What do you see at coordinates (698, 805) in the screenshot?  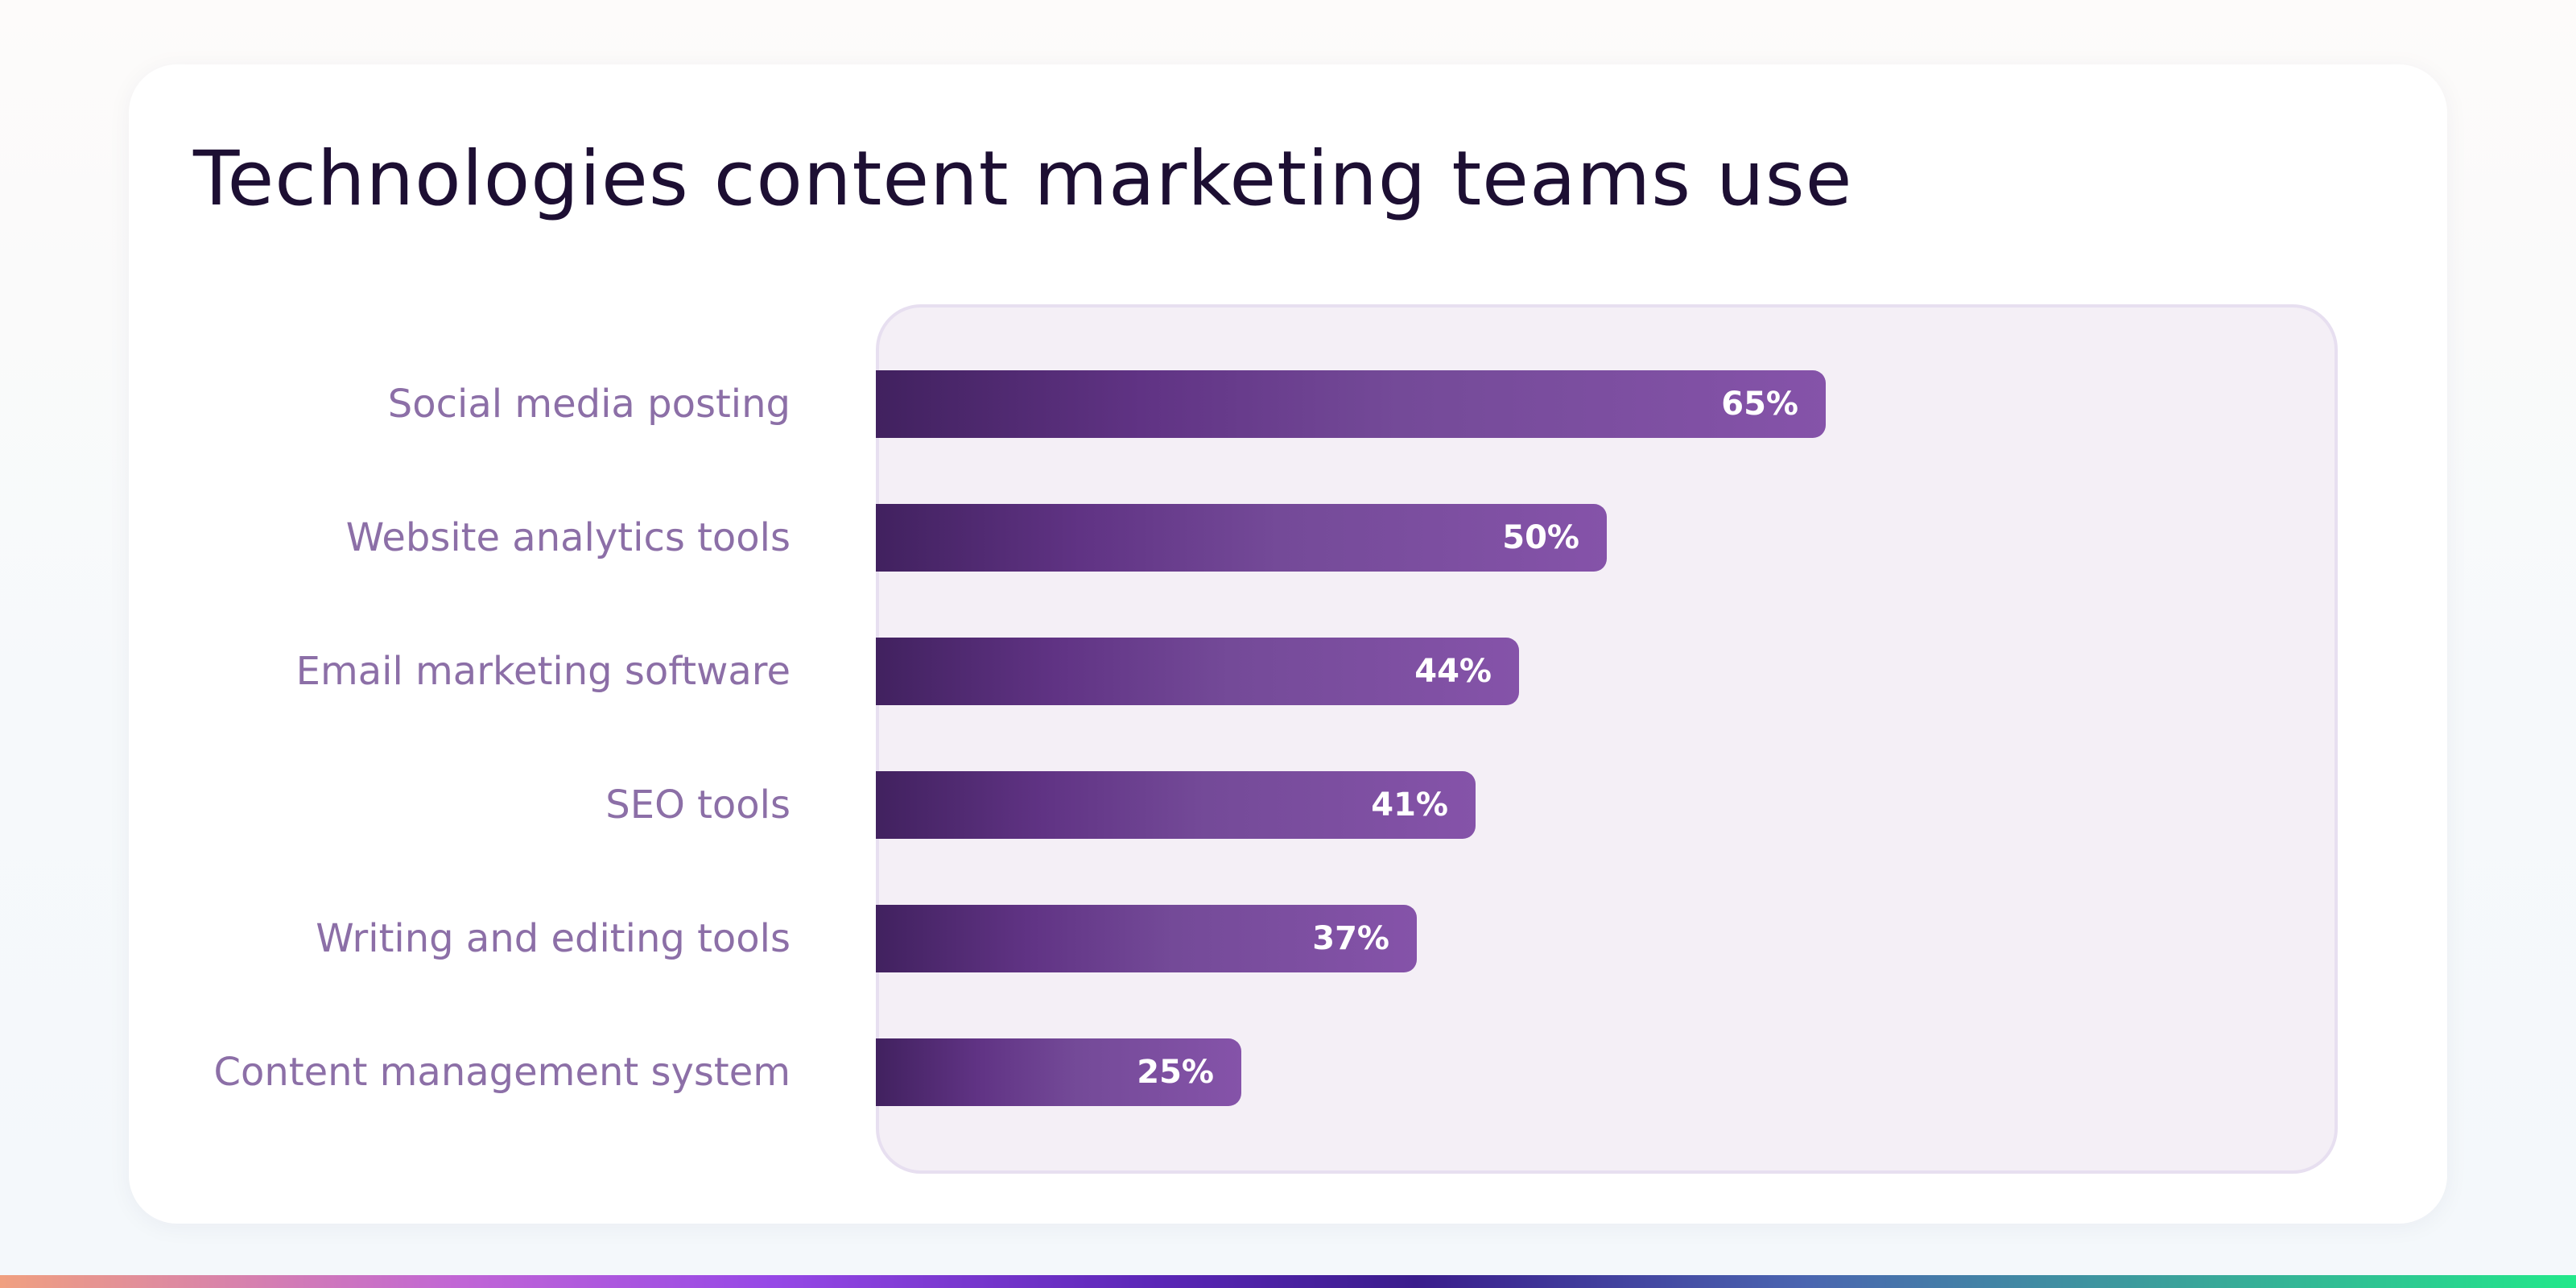 I see `category-label: SEO tools` at bounding box center [698, 805].